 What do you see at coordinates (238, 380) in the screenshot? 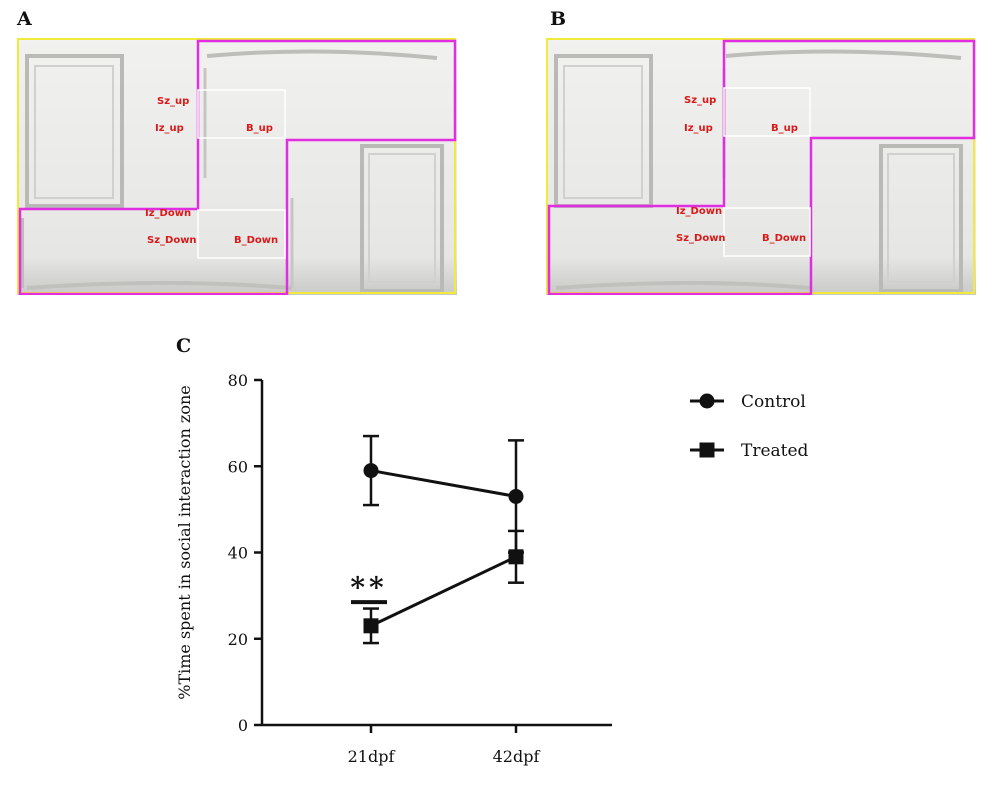
I see `y-tick-label: 80` at bounding box center [238, 380].